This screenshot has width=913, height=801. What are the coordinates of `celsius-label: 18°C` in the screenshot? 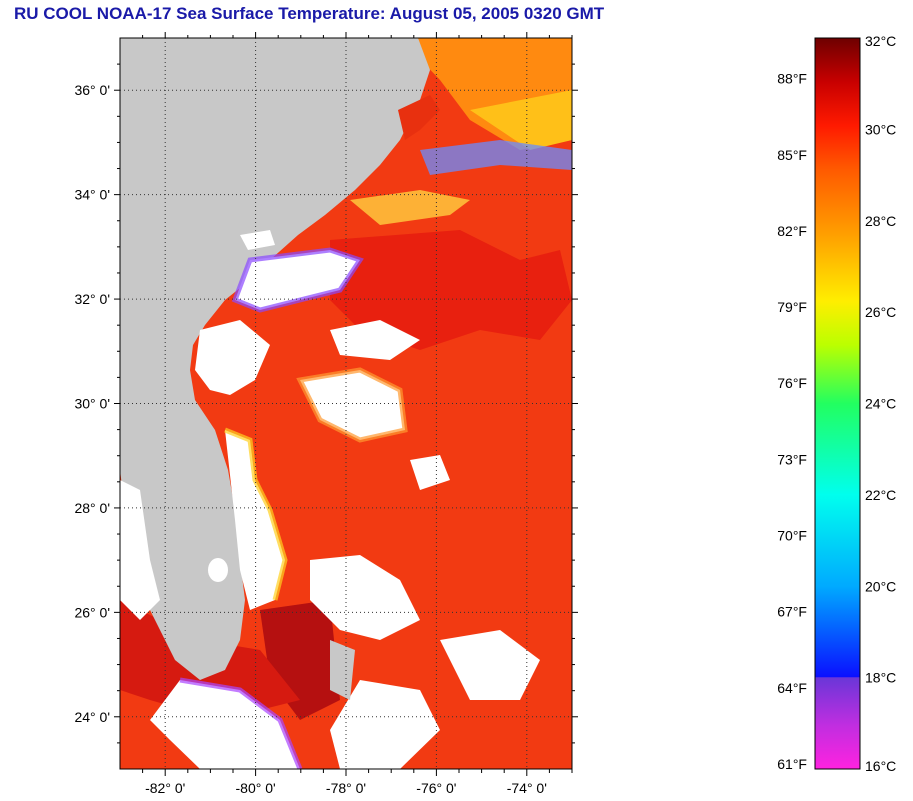 It's located at (880, 678).